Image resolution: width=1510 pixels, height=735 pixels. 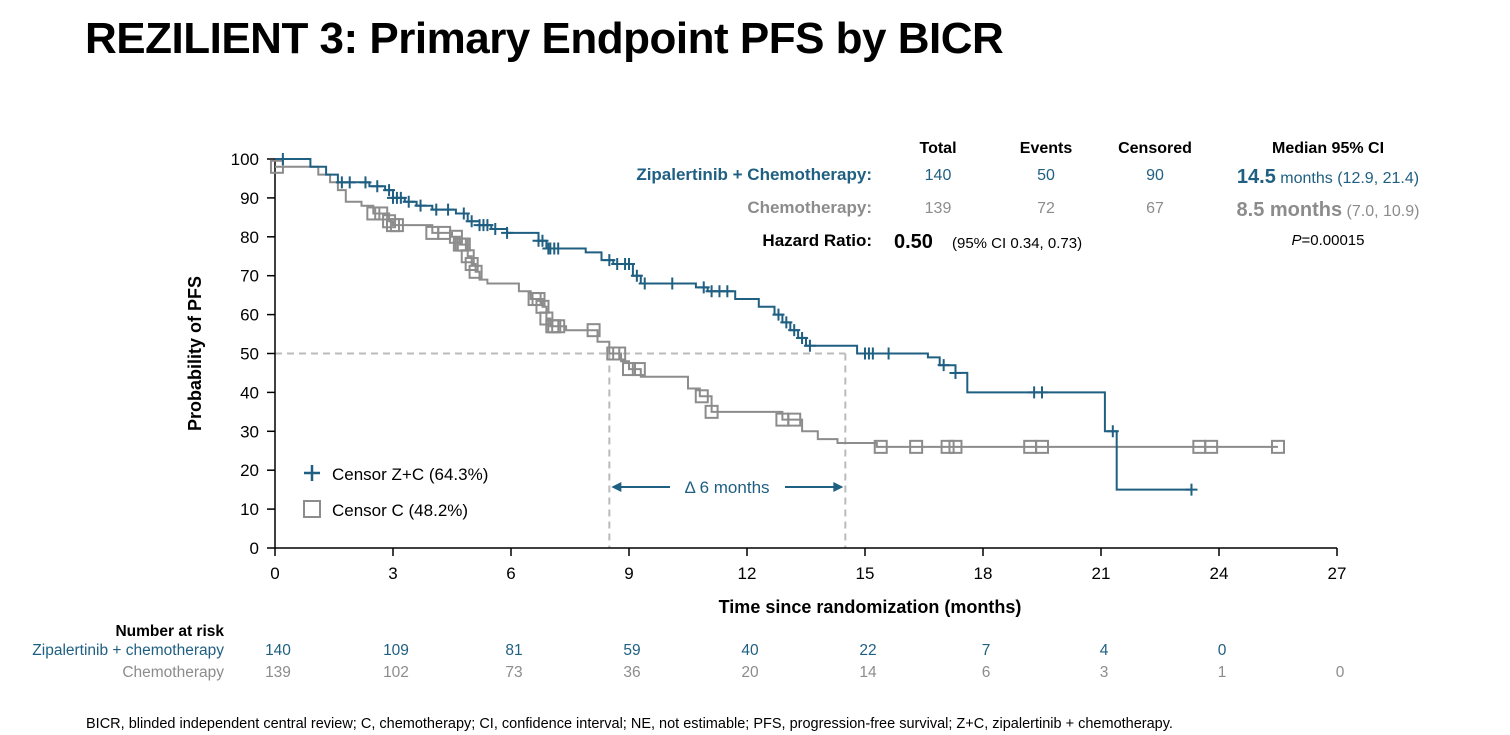 I want to click on x-axis-label: Time since randomization (months), so click(x=870, y=607).